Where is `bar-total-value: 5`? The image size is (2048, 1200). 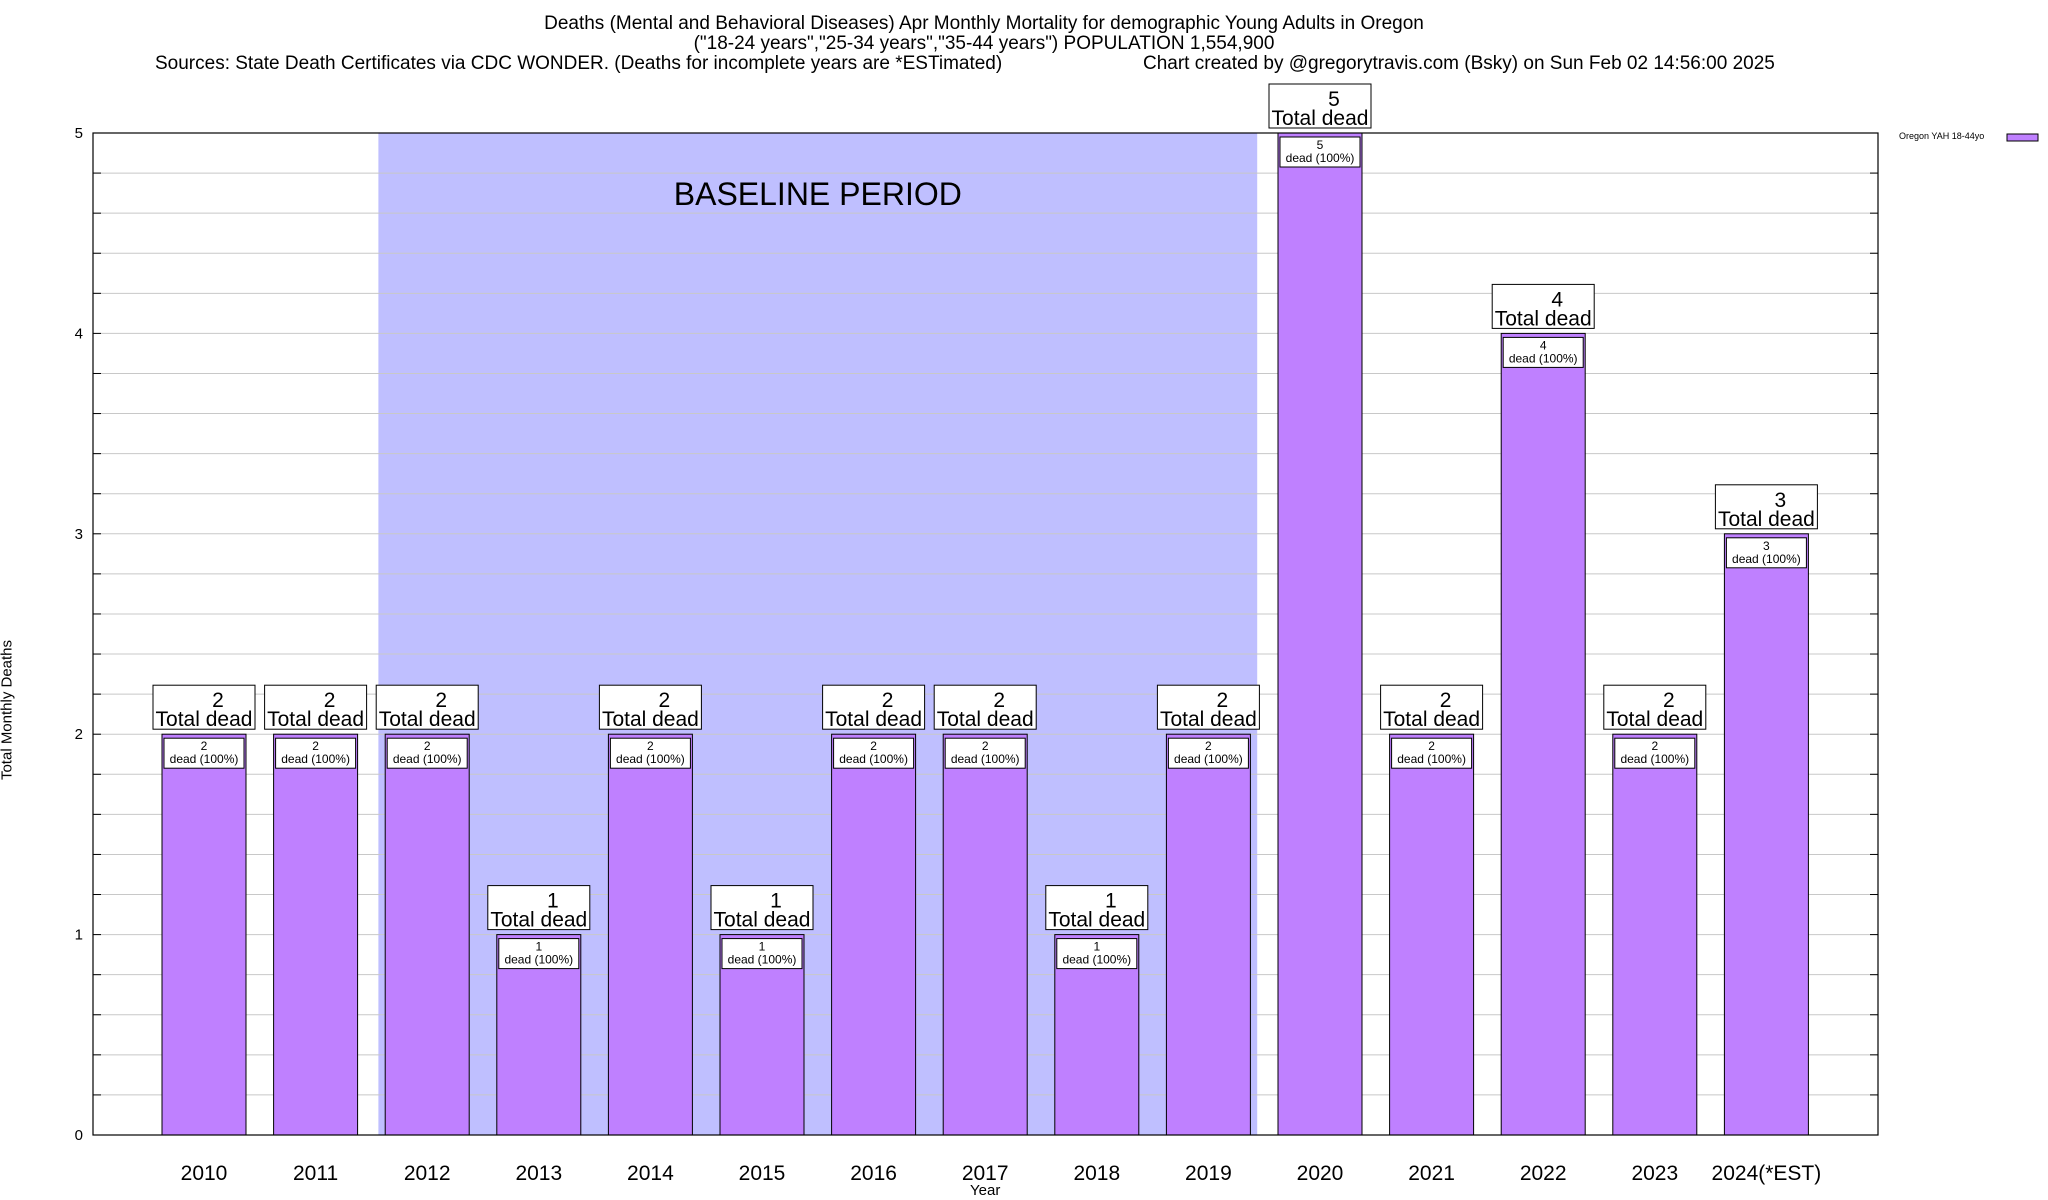
bar-total-value: 5 is located at coordinates (1334, 99).